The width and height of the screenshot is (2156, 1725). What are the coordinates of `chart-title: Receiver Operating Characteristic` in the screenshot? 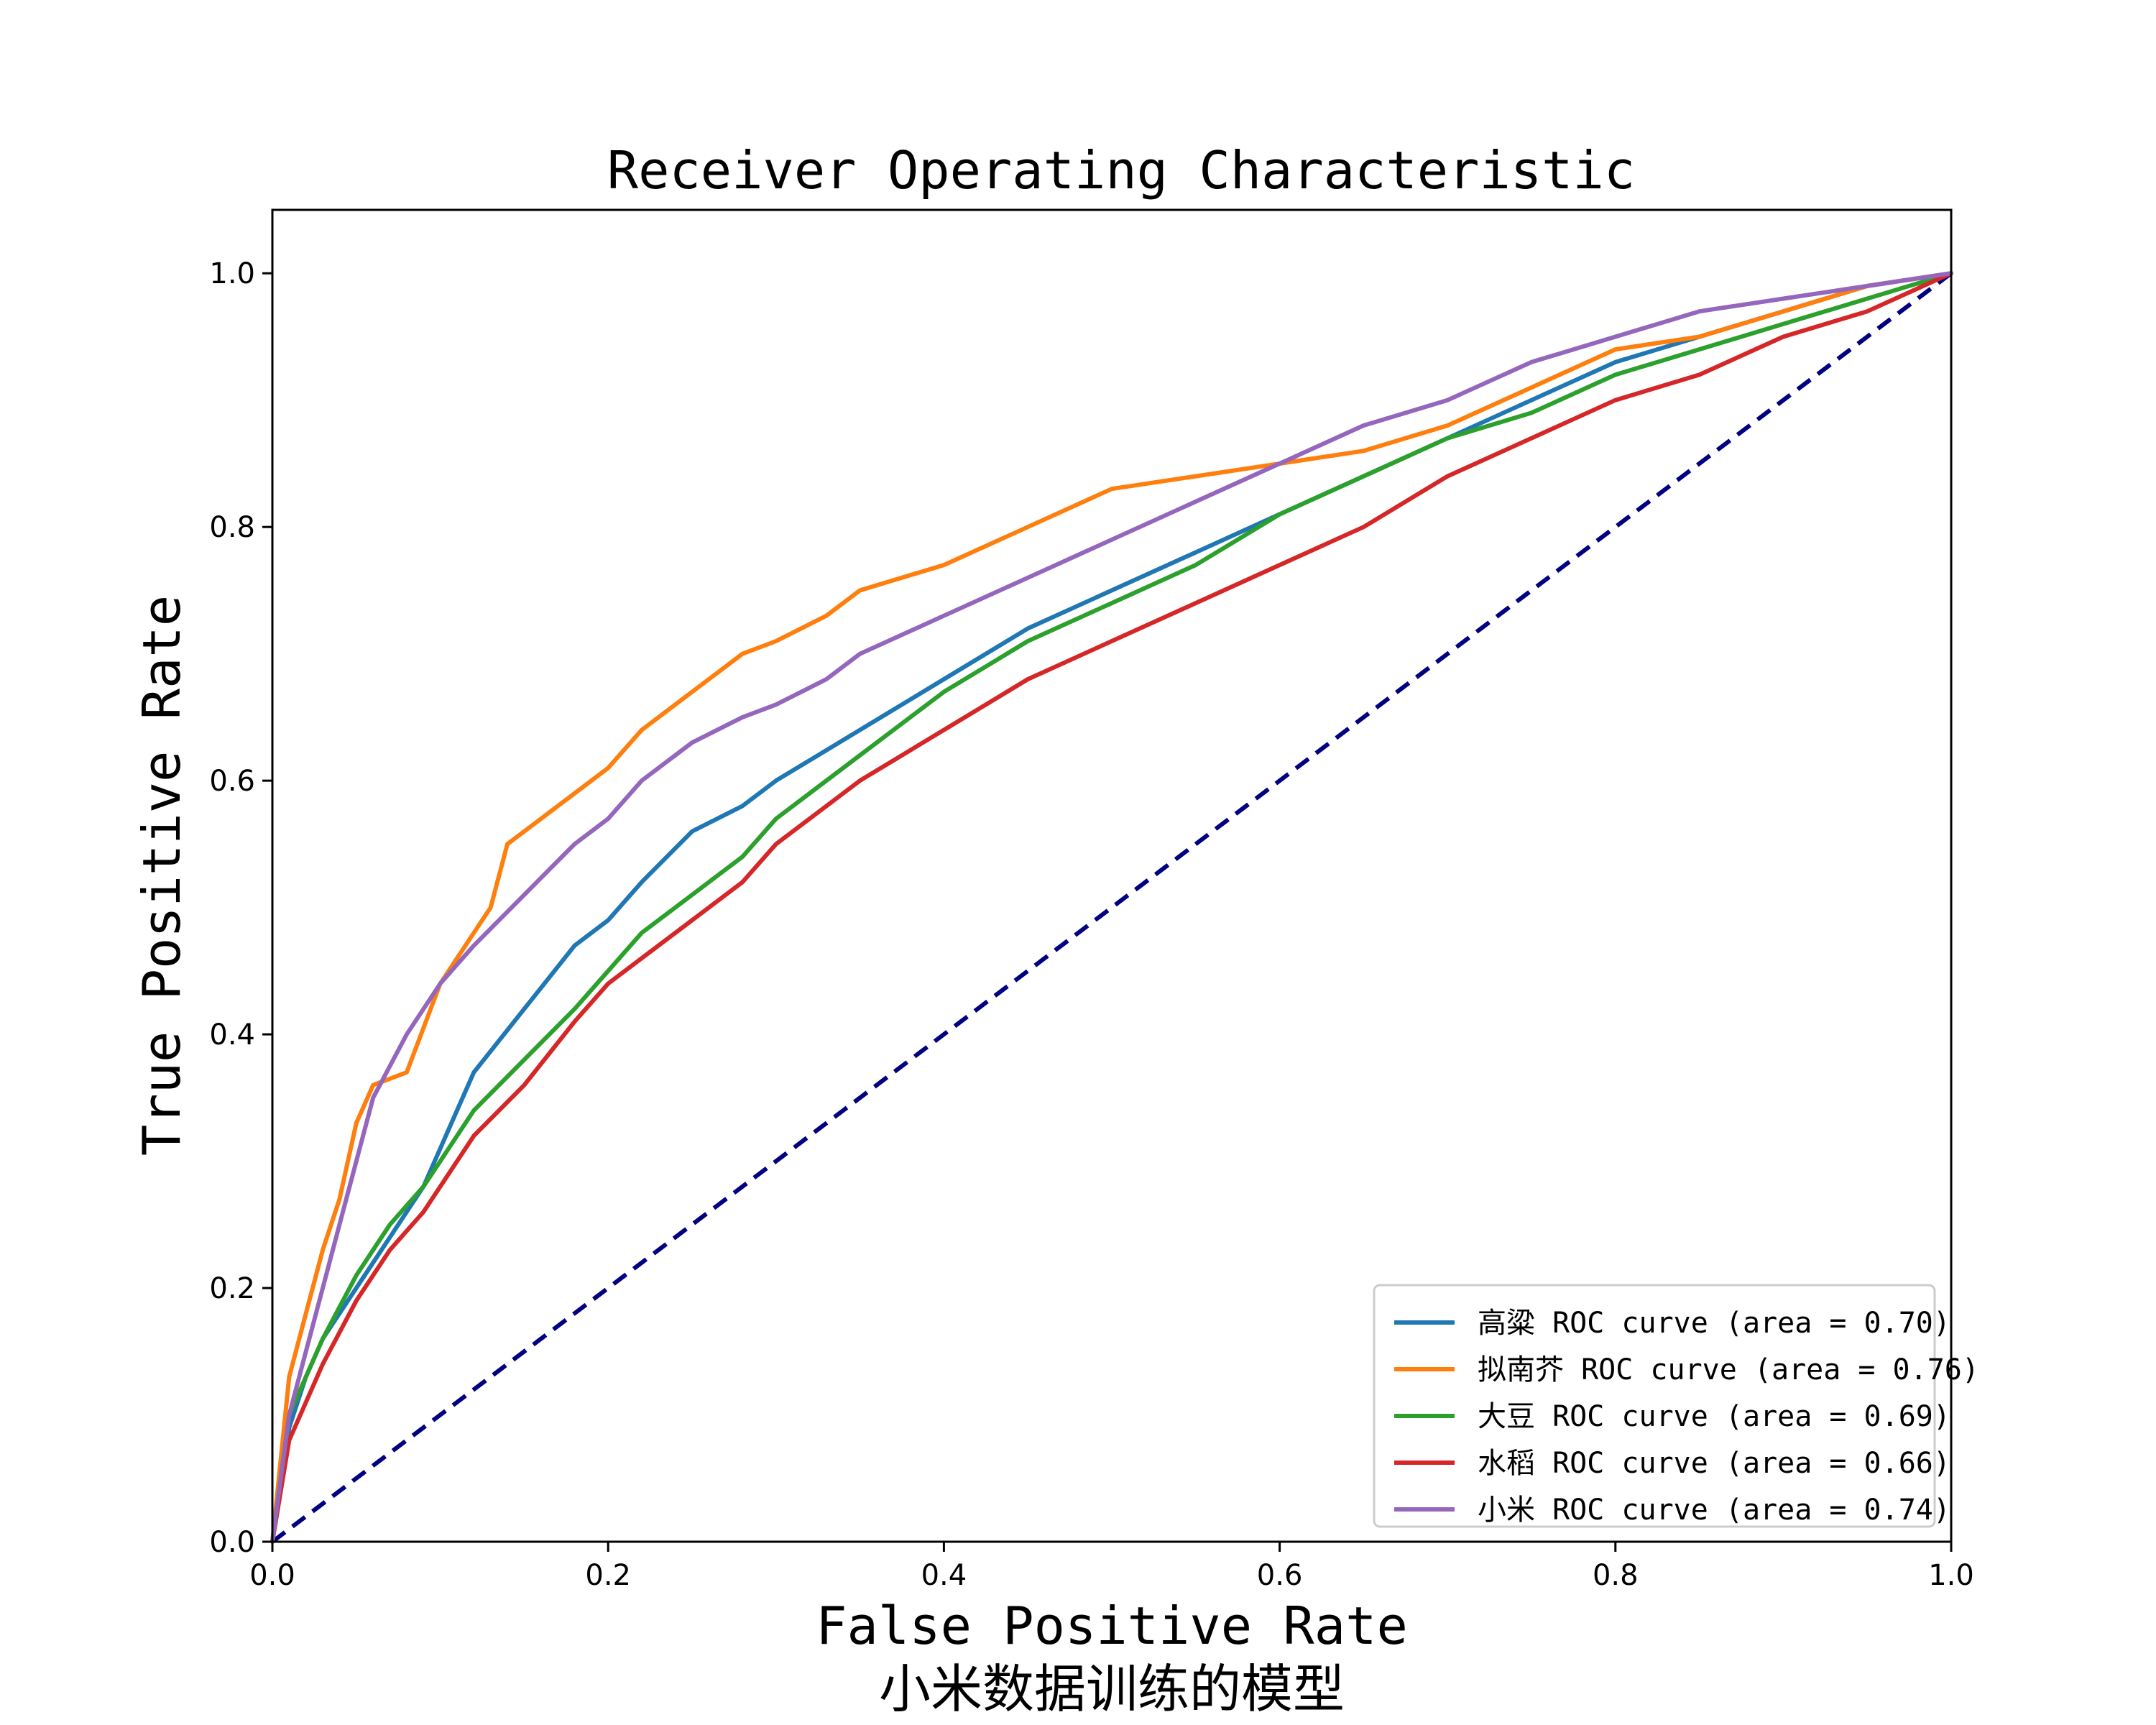 It's located at (1121, 170).